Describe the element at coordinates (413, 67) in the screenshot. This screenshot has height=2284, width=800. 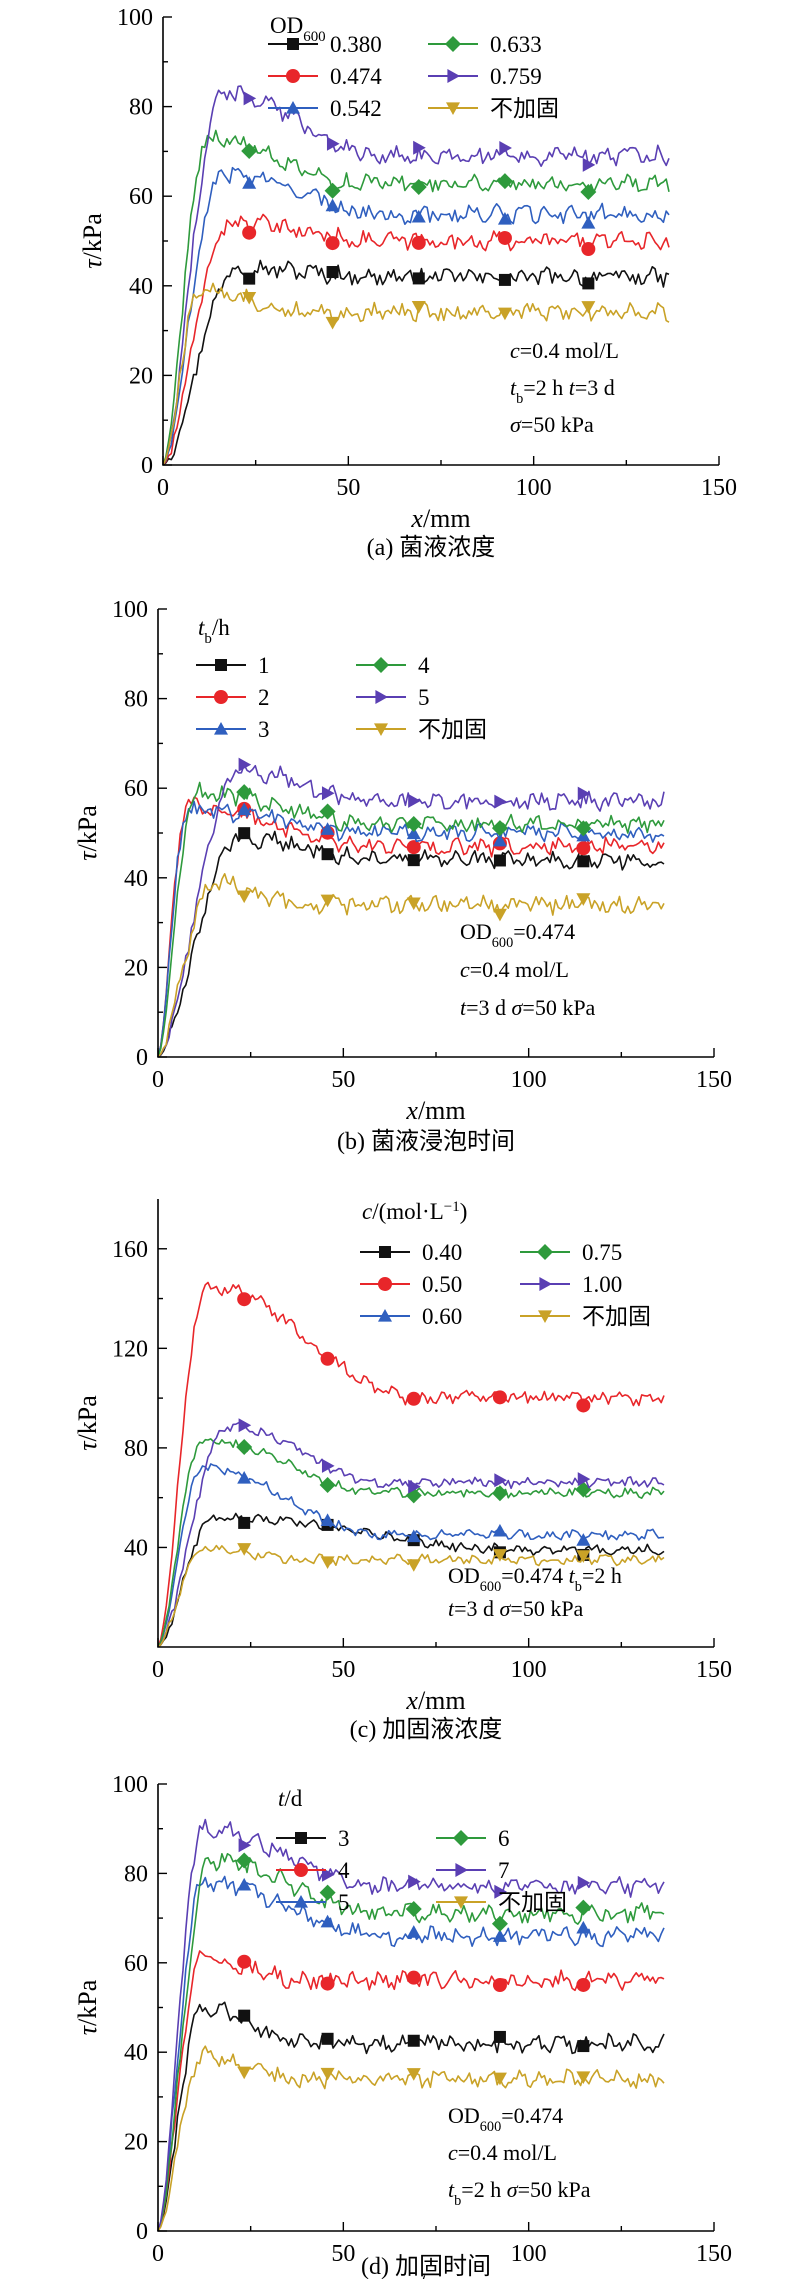
I see `legend: OD600 0.380 0.474 0.542 0.633 0.759 不加固` at that location.